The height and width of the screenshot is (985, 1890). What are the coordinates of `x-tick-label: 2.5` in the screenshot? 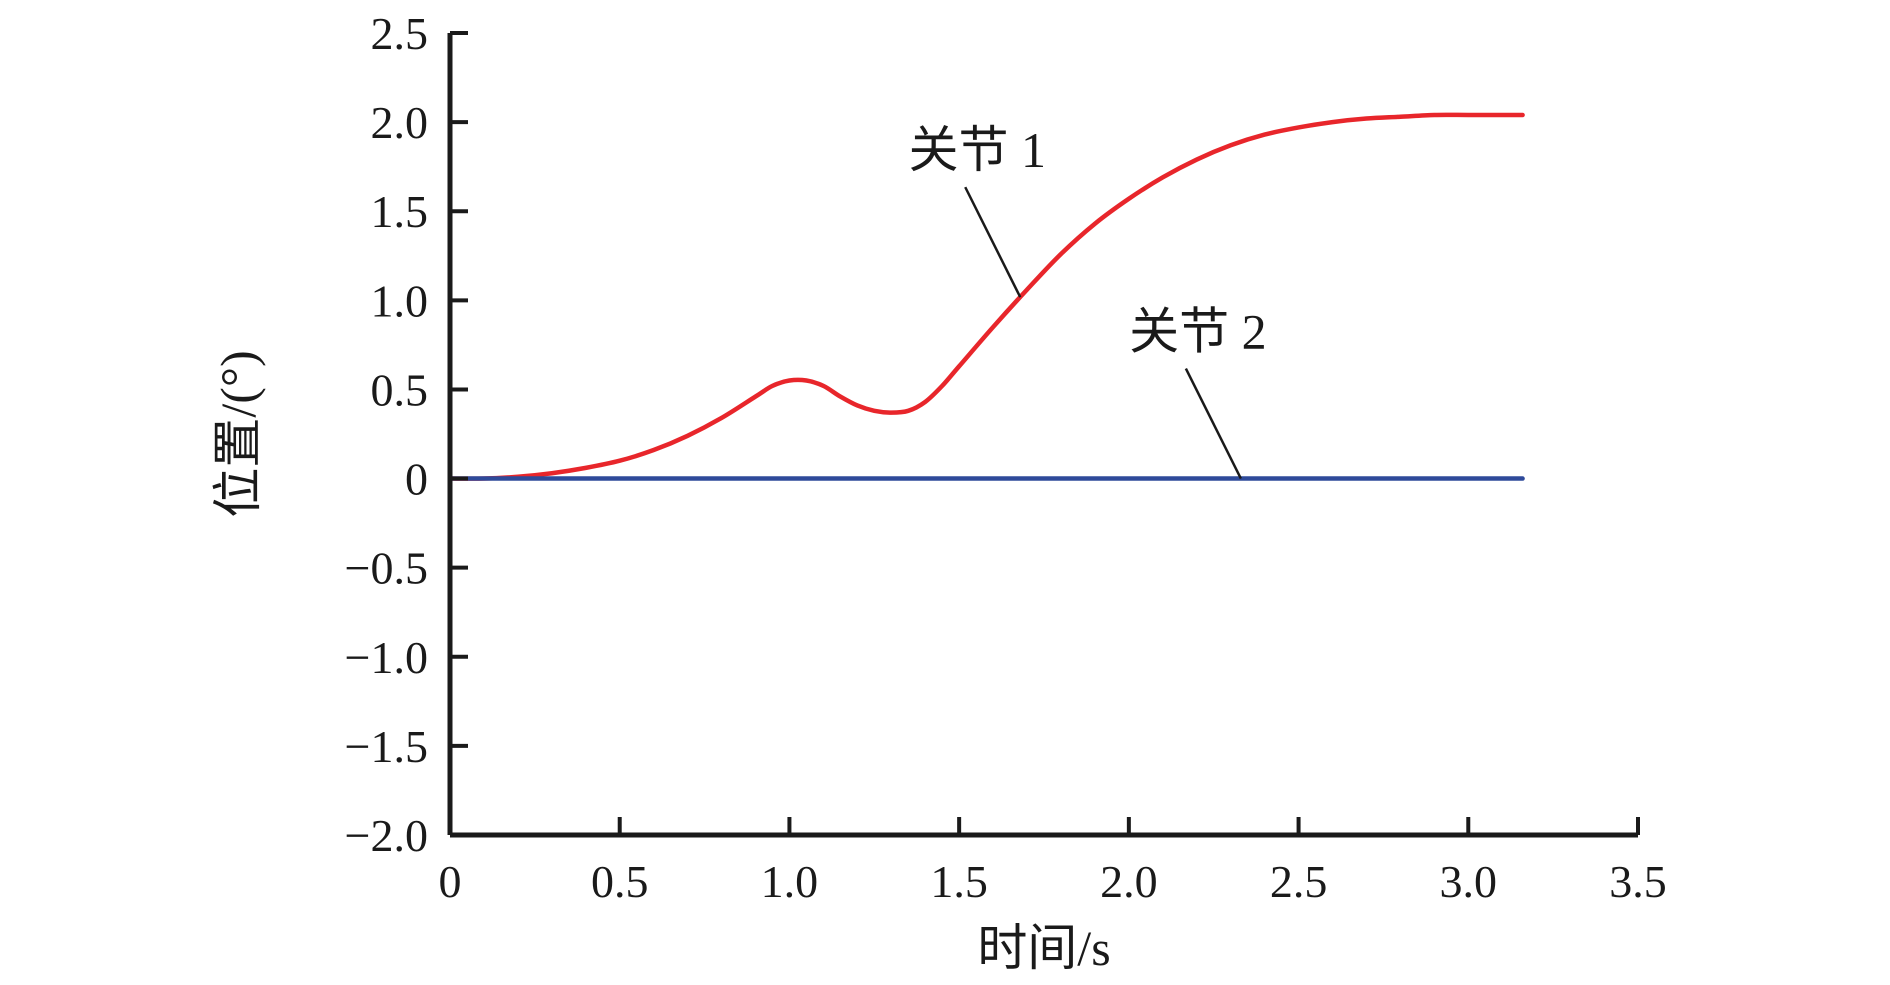 It's located at (1299, 881).